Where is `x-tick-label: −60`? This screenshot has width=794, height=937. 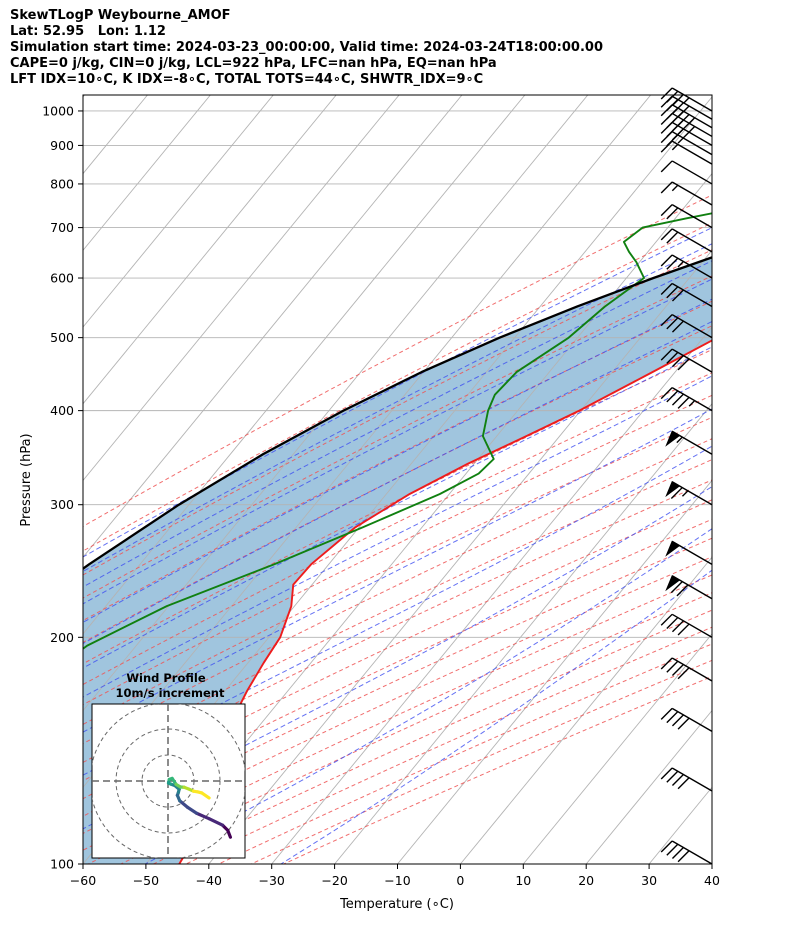
x-tick-label: −60 is located at coordinates (83, 880).